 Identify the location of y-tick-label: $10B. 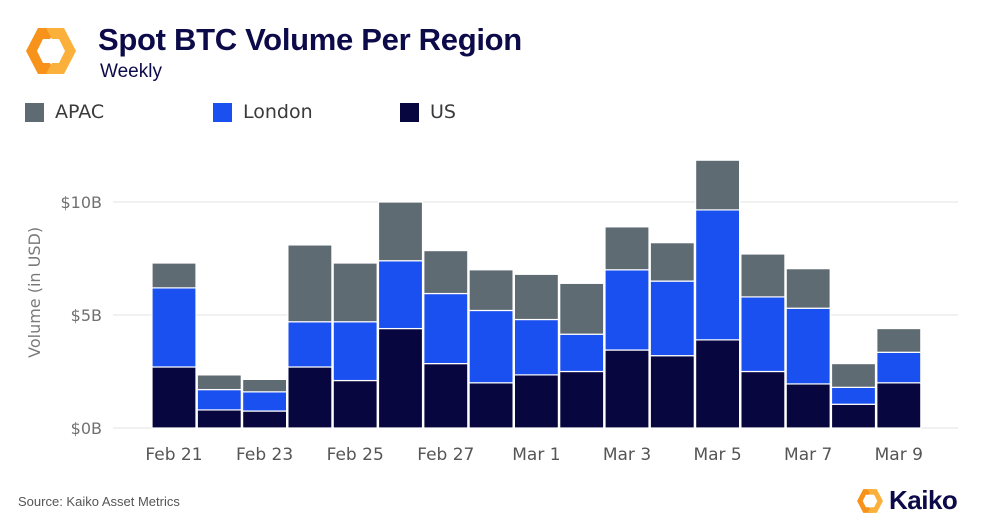
(81, 202).